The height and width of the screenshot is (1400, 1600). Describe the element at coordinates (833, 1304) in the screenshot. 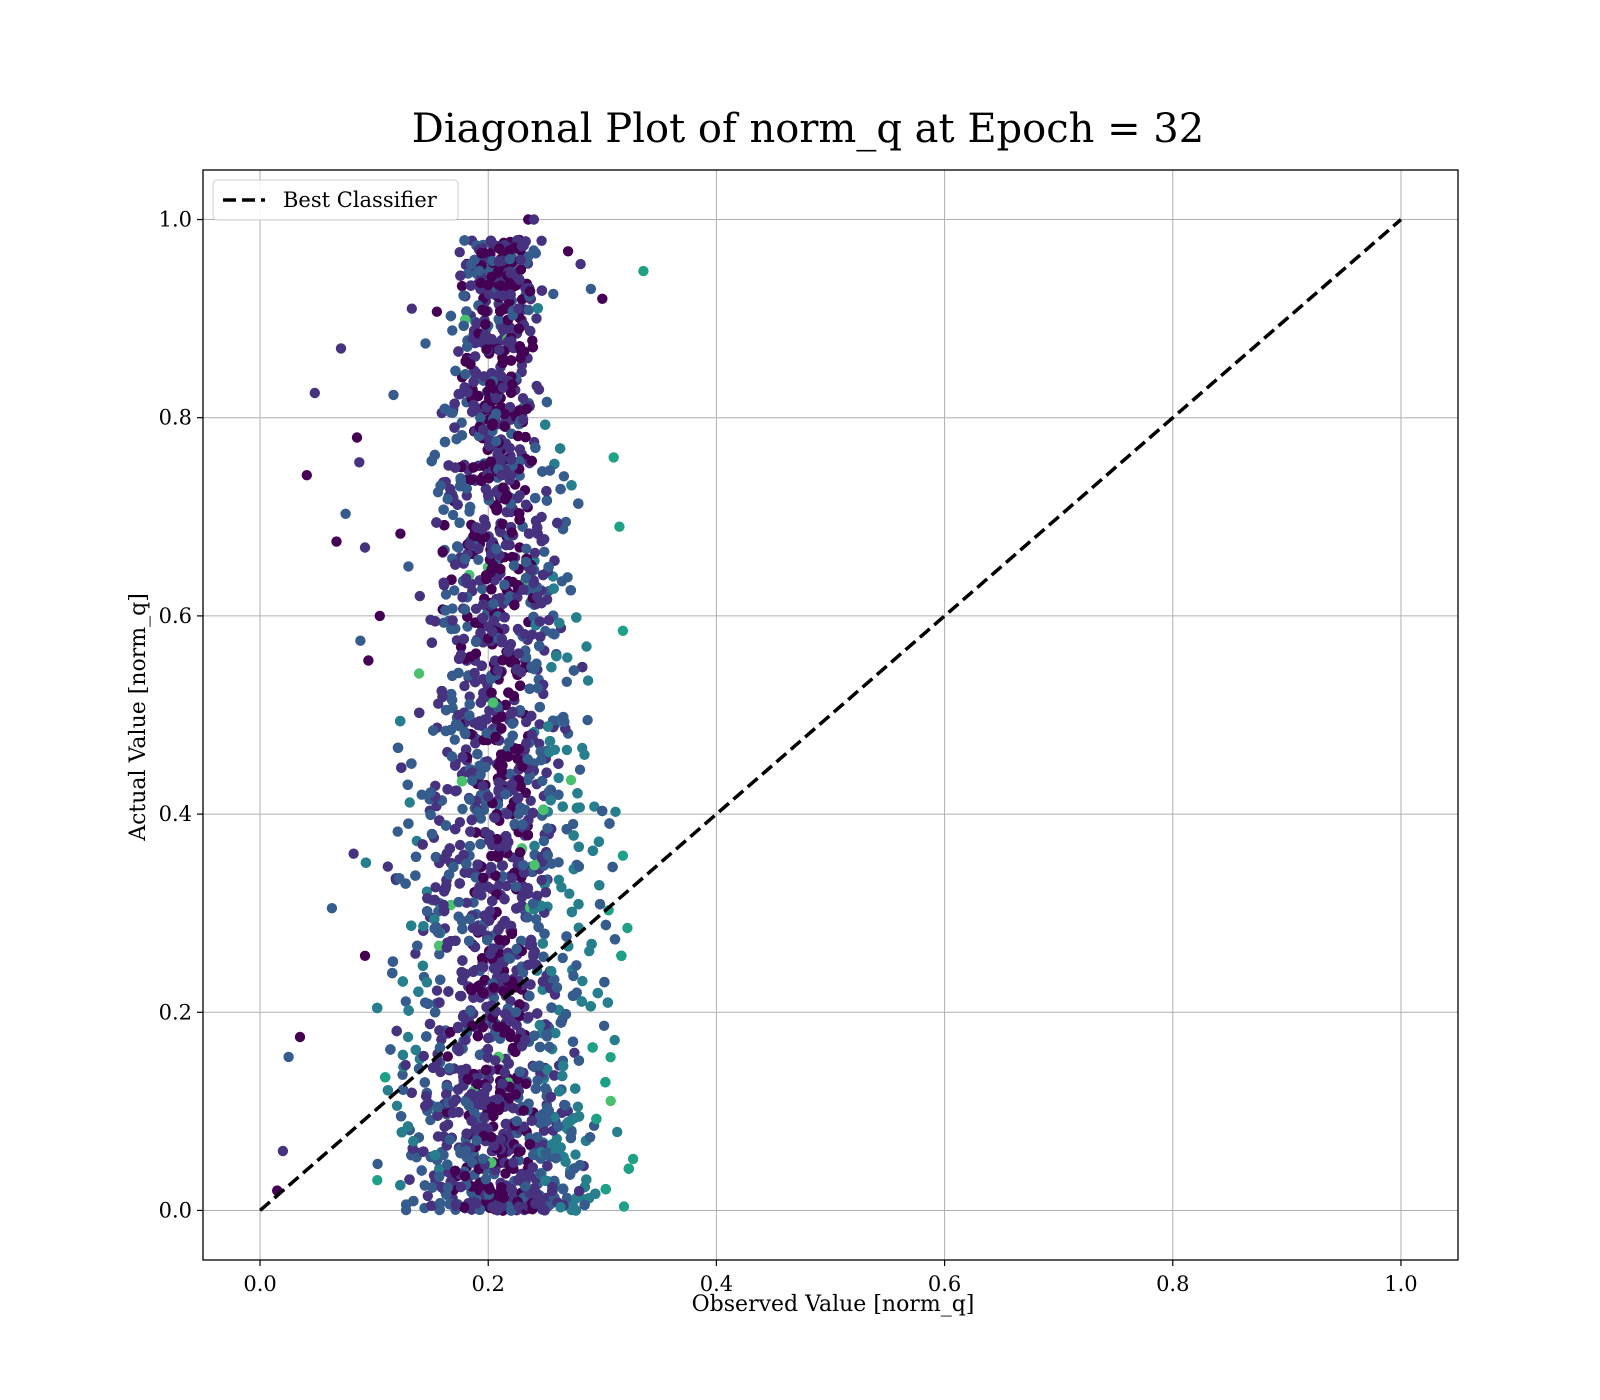

I see `x-axis-label: Observed Value [norm_q]` at that location.